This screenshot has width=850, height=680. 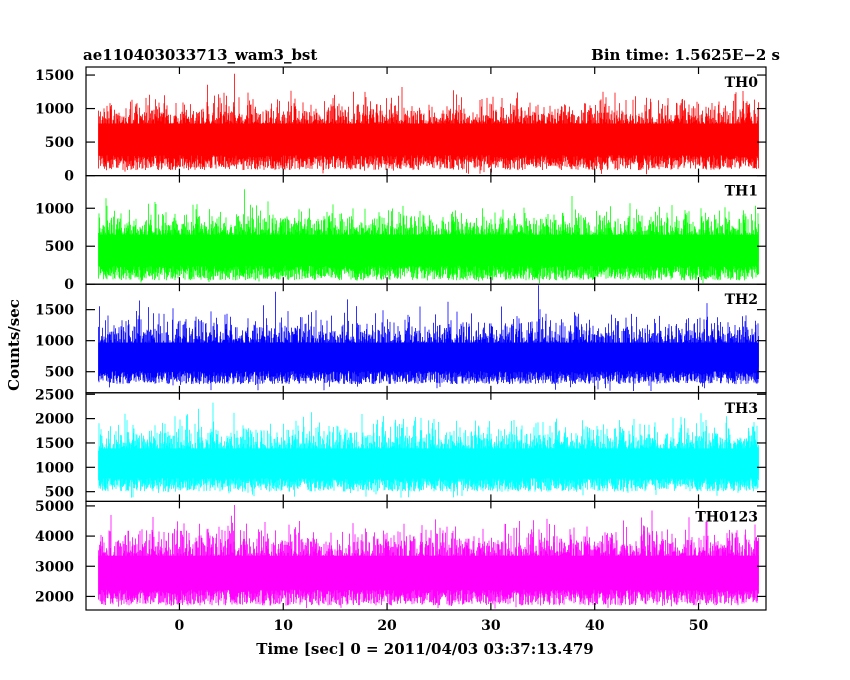 I want to click on panel-label-TH0123: TH0123, so click(x=726, y=517).